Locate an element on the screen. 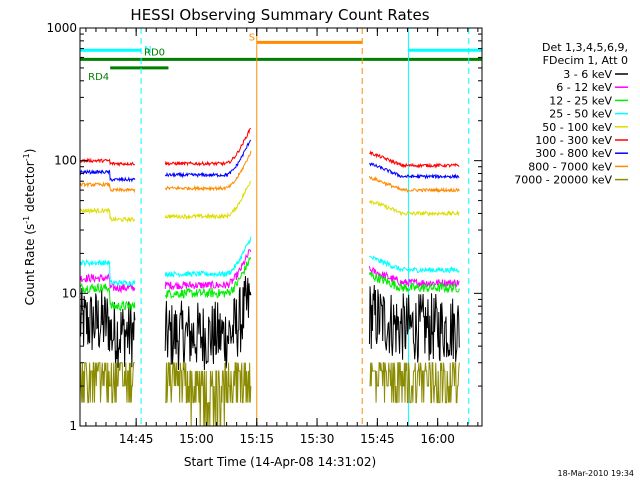 The width and height of the screenshot is (640, 480). legend-label-6-12-kev: 6 - 12 keV is located at coordinates (584, 87).